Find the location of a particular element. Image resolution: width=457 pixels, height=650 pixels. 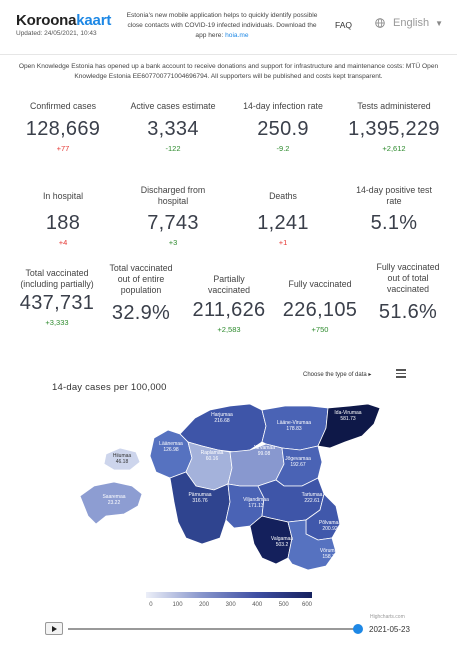

stat-value: 3,334 is located at coordinates (173, 129).